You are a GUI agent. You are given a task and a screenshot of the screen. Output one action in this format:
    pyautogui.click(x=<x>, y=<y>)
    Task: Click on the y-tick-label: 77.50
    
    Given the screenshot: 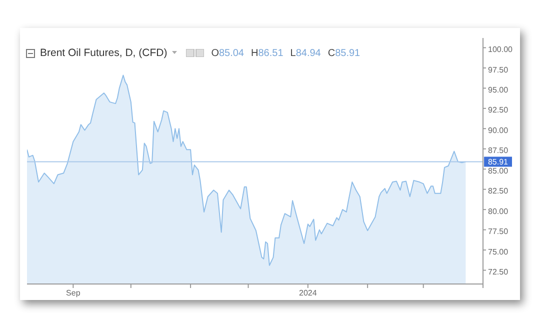 What is the action you would take?
    pyautogui.click(x=498, y=231)
    